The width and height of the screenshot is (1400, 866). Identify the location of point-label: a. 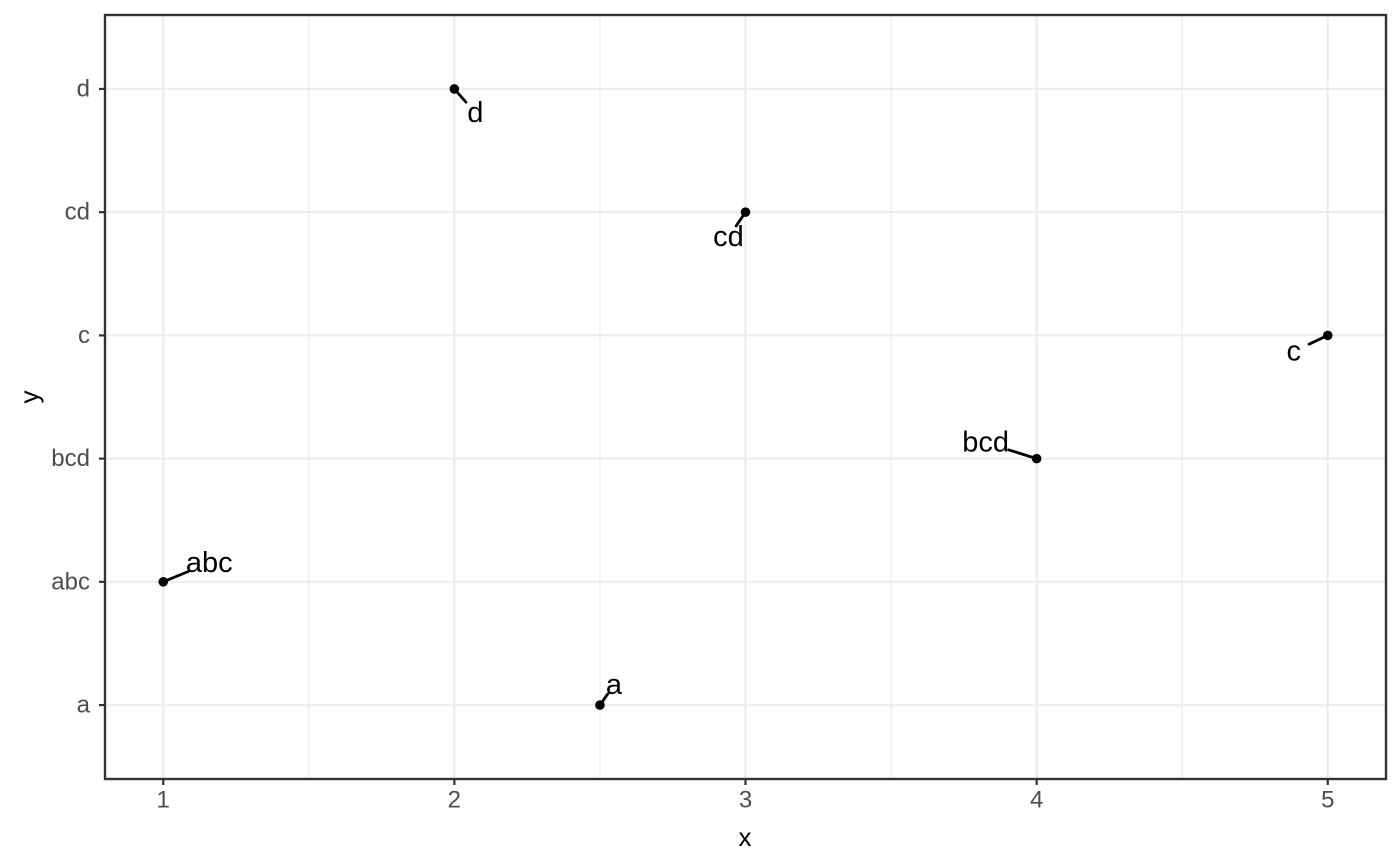
(614, 685).